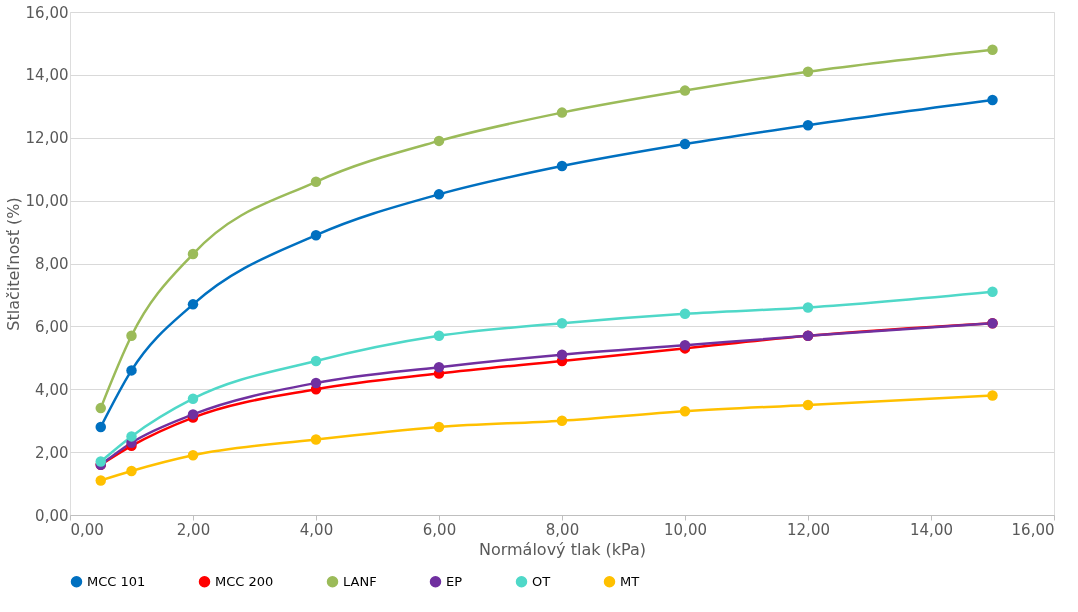 The width and height of the screenshot is (1078, 612). I want to click on legend-label: LANF, so click(360, 581).